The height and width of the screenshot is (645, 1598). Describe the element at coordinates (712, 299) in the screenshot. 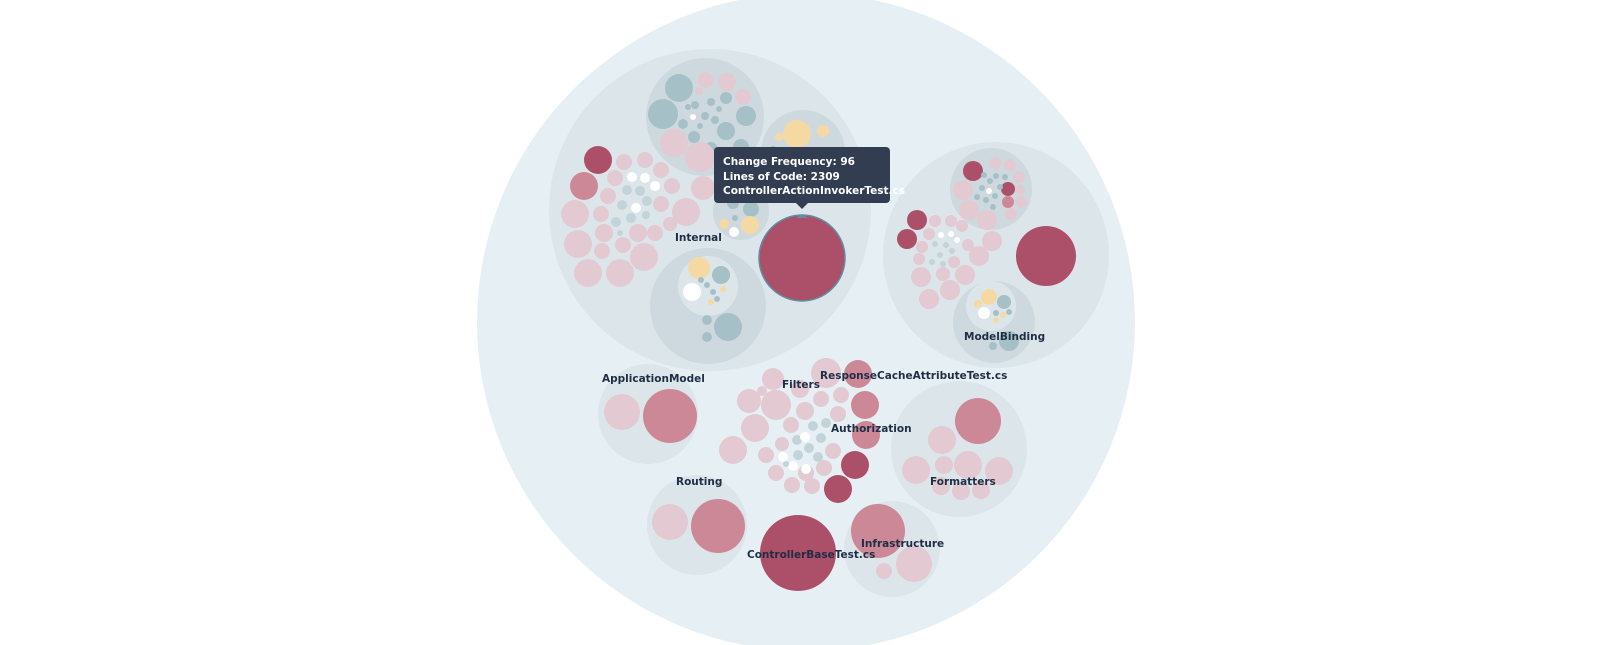

I see `internal-bottom-files` at that location.